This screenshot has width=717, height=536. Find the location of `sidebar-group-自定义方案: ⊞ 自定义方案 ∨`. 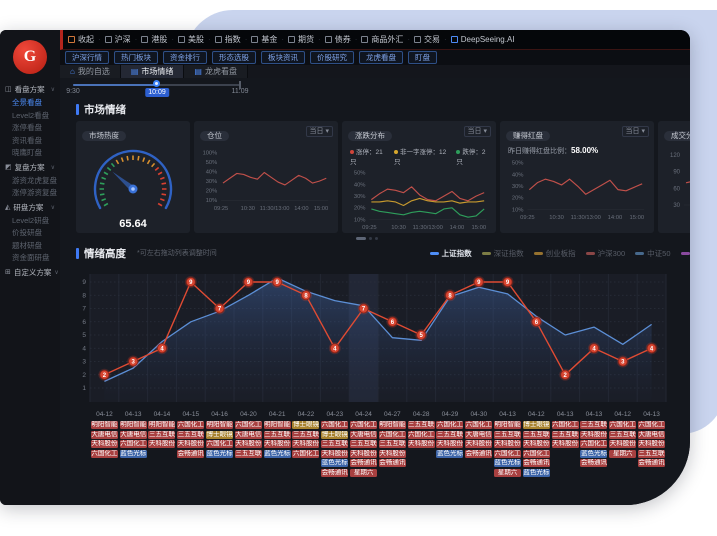

sidebar-group-自定义方案: ⊞ 自定义方案 ∨ is located at coordinates (30, 272).